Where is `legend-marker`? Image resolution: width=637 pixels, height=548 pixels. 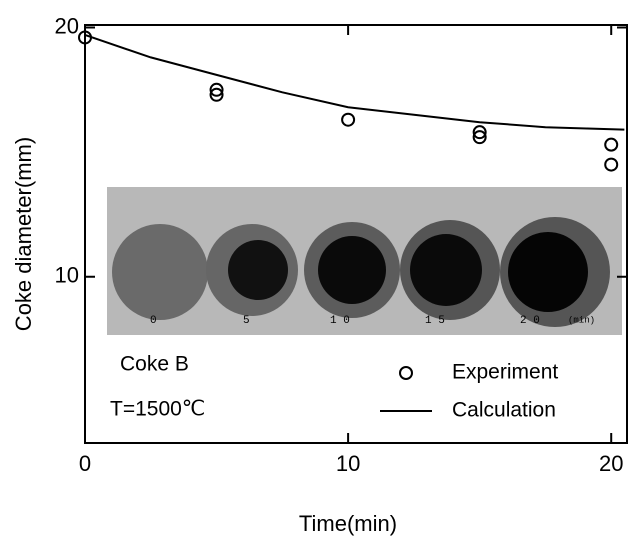 legend-marker is located at coordinates (406, 373).